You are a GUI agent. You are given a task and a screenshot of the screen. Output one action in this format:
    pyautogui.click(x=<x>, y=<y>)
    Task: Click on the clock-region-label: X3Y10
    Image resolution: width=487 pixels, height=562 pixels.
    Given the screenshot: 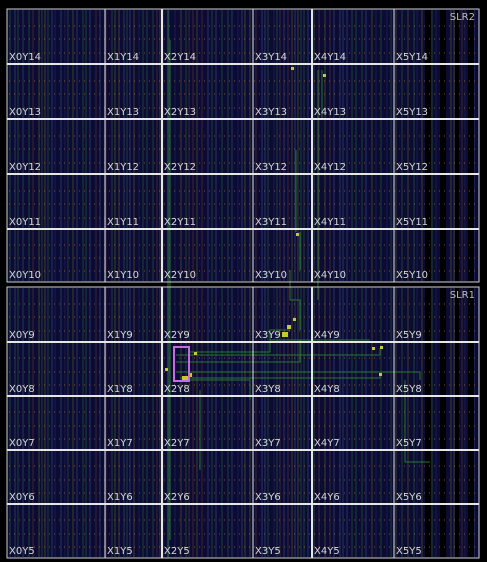 What is the action you would take?
    pyautogui.click(x=271, y=275)
    